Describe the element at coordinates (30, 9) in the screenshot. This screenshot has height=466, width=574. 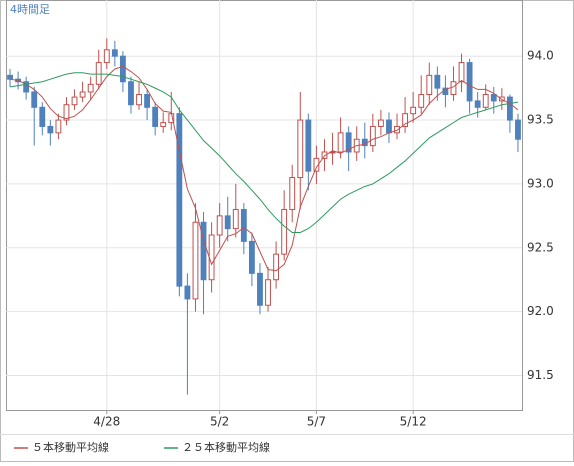
I see `chart-title: 4時間足` at that location.